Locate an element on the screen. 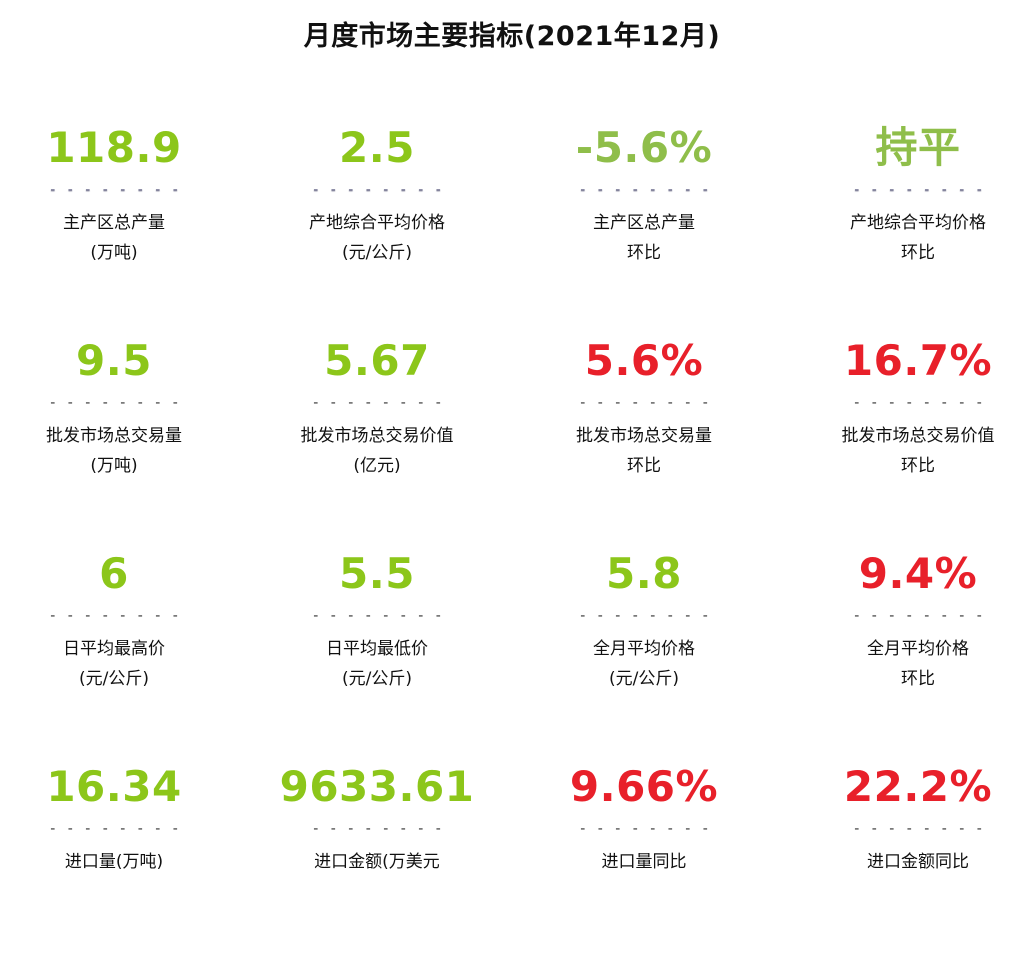 This screenshot has height=970, width=1024. indicator-value: 6 is located at coordinates (122, 574).